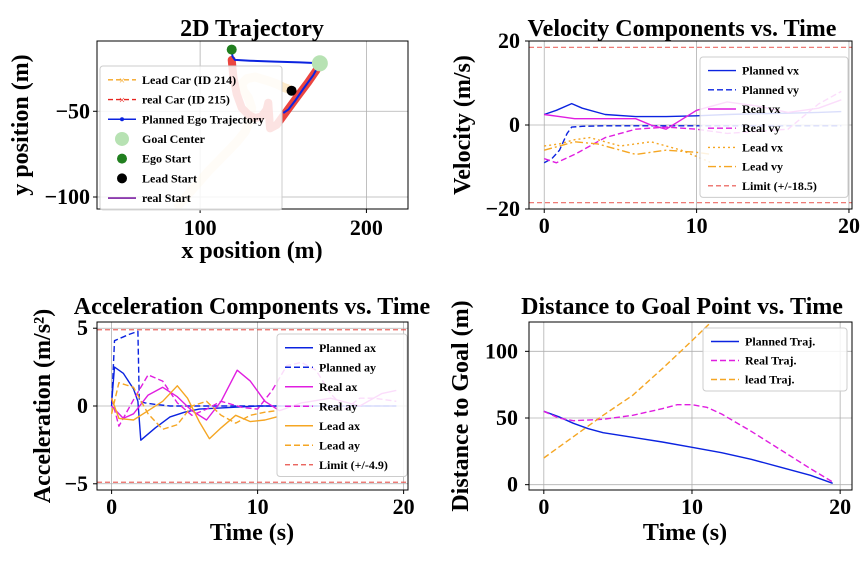 This screenshot has height=562, width=868. What do you see at coordinates (203, 119) in the screenshot?
I see `legend-label: Planned Ego Trajectory` at bounding box center [203, 119].